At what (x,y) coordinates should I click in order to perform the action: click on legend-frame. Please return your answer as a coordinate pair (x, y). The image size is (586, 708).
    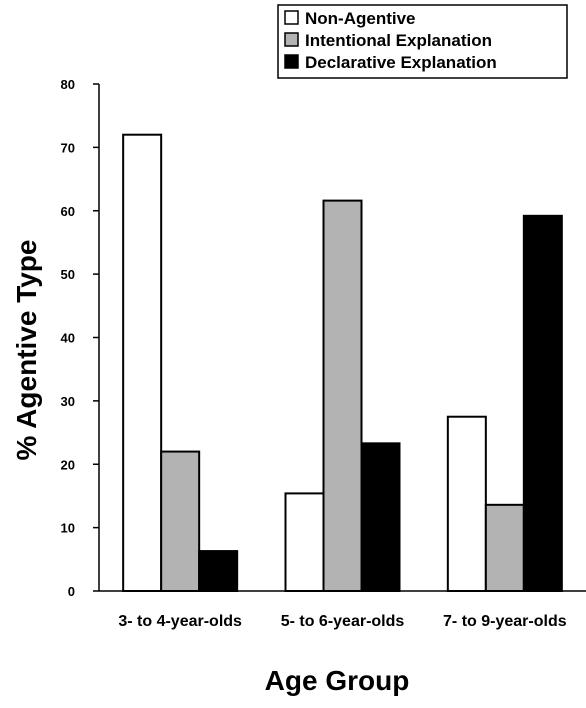
    Looking at the image, I should click on (422, 41).